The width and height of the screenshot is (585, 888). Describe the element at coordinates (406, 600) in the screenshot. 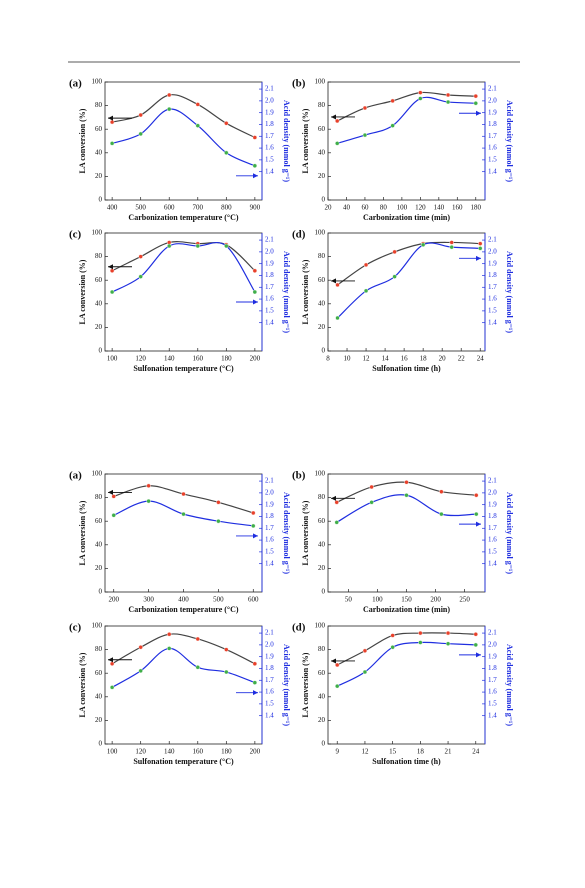

I see `x-tick-label: 150` at that location.